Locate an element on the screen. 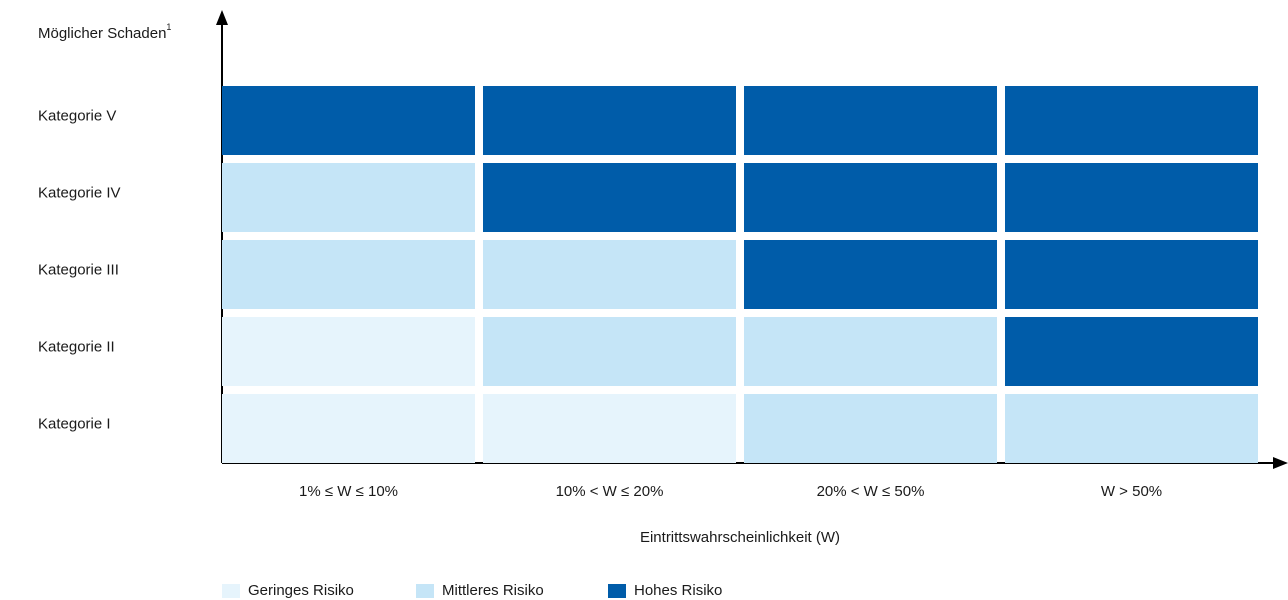  y-axis-arrow is located at coordinates (222, 17).